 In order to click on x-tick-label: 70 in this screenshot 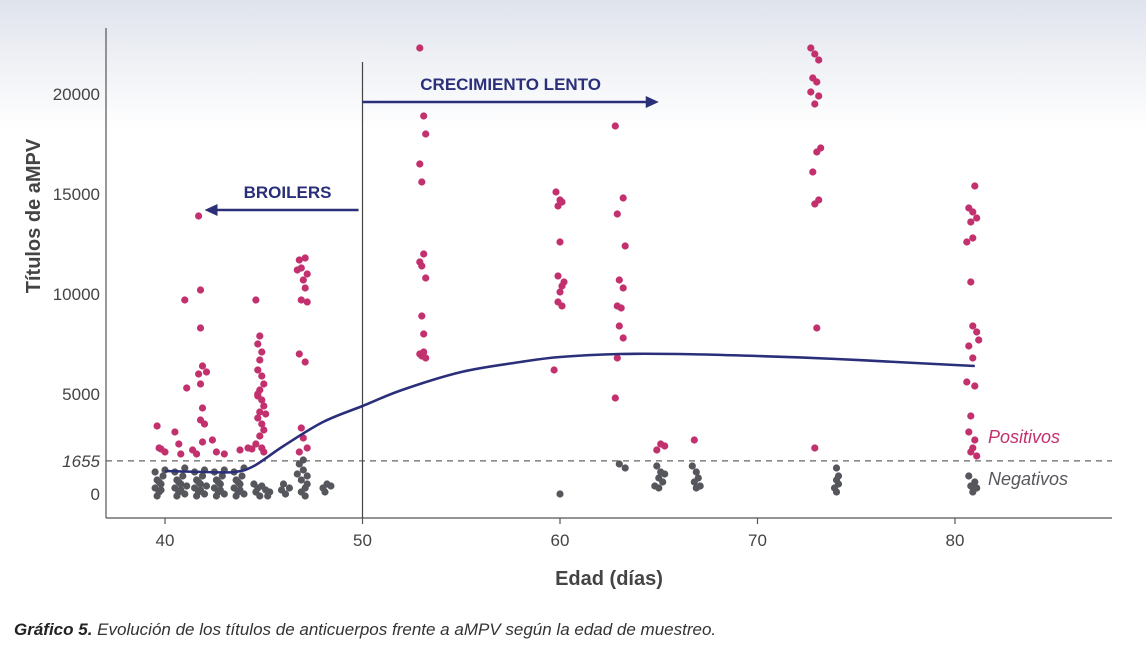, I will do `click(757, 540)`.